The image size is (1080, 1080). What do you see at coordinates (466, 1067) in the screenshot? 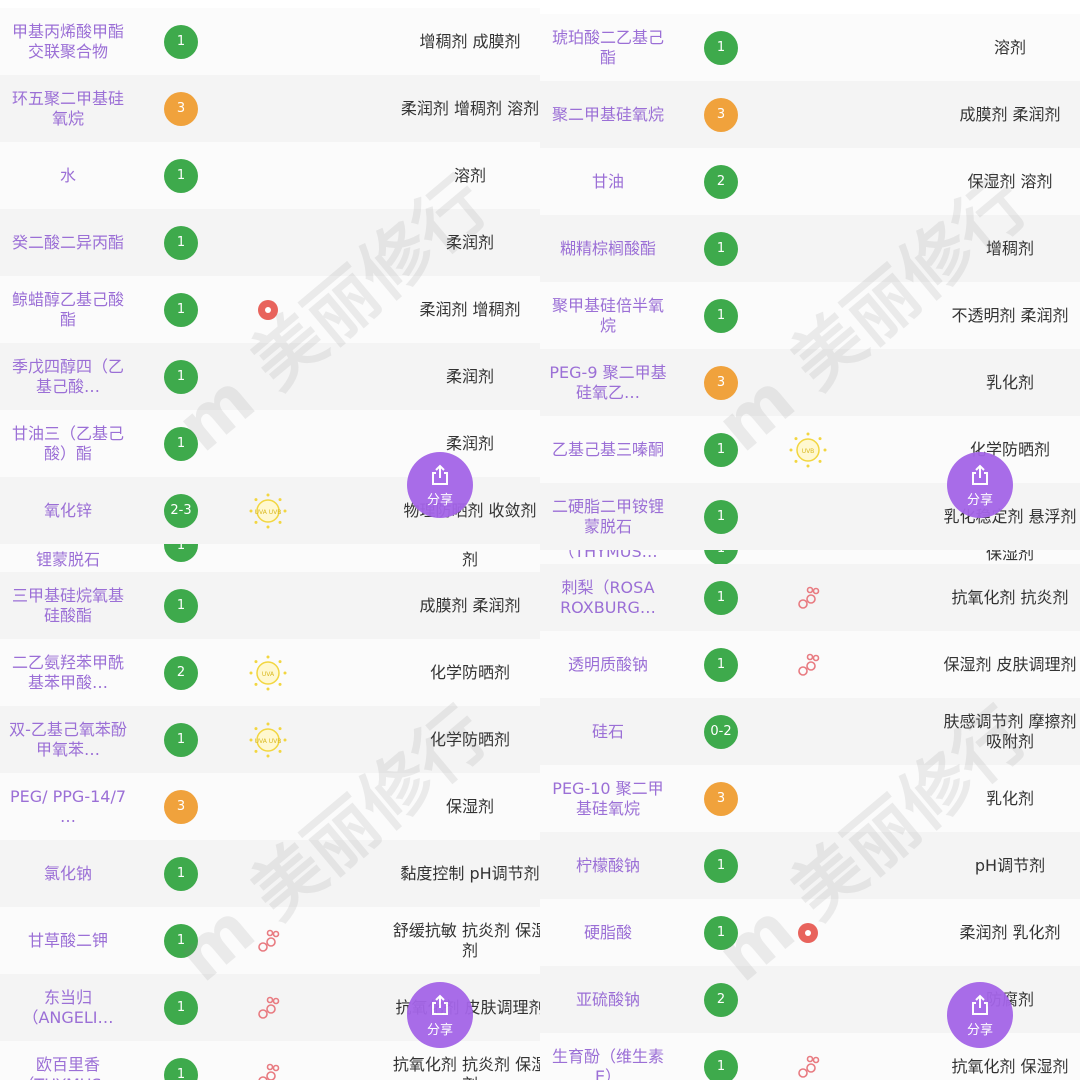
I see `ingredient-function: 抗氧化剂 抗炎剂 保湿剂` at bounding box center [466, 1067].